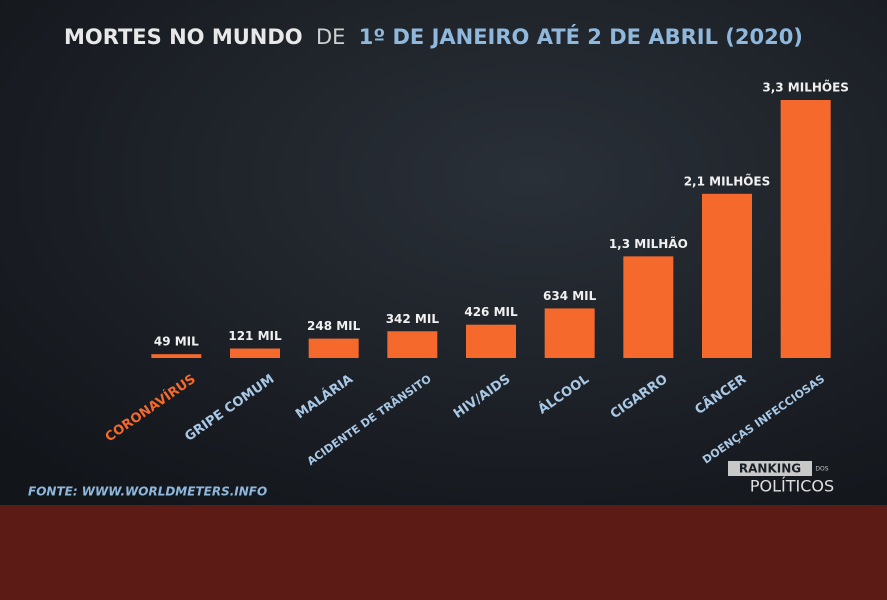 The image size is (887, 600). Describe the element at coordinates (570, 296) in the screenshot. I see `value-label: 634 MIL` at that location.